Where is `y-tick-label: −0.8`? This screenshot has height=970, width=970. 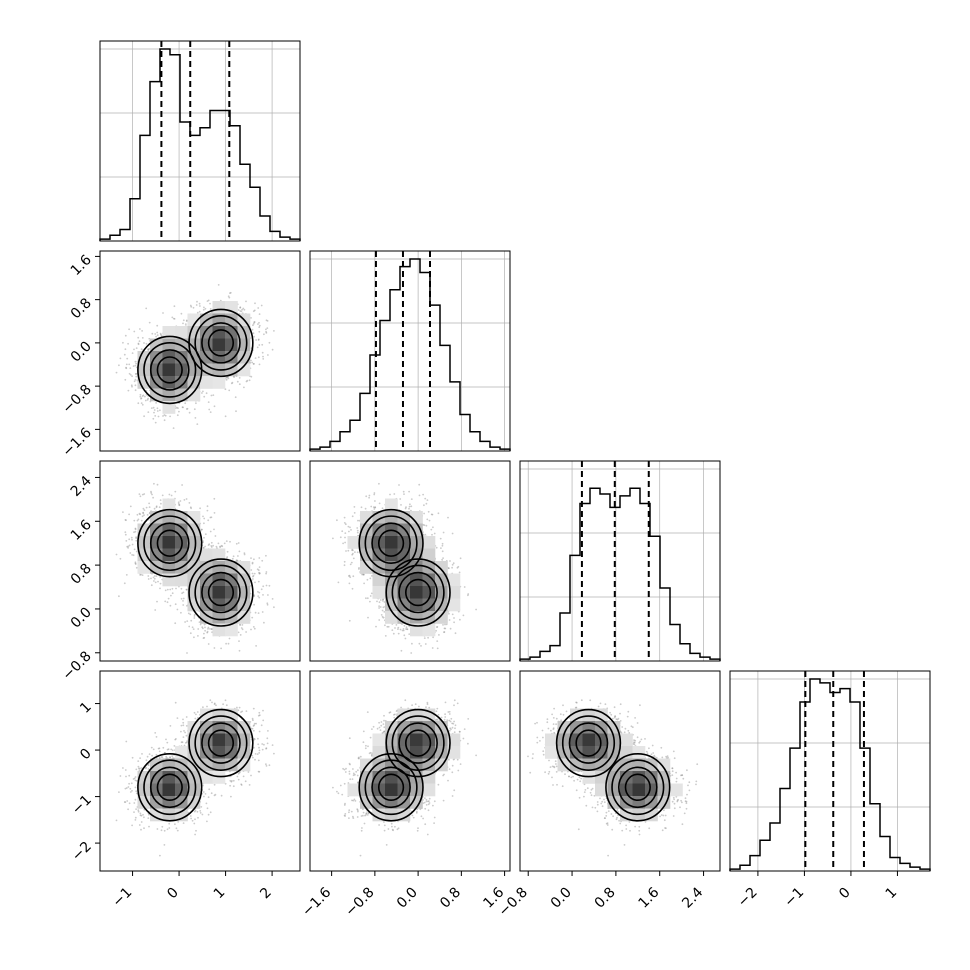
y-tick-label: −0.8 is located at coordinates (76, 399).